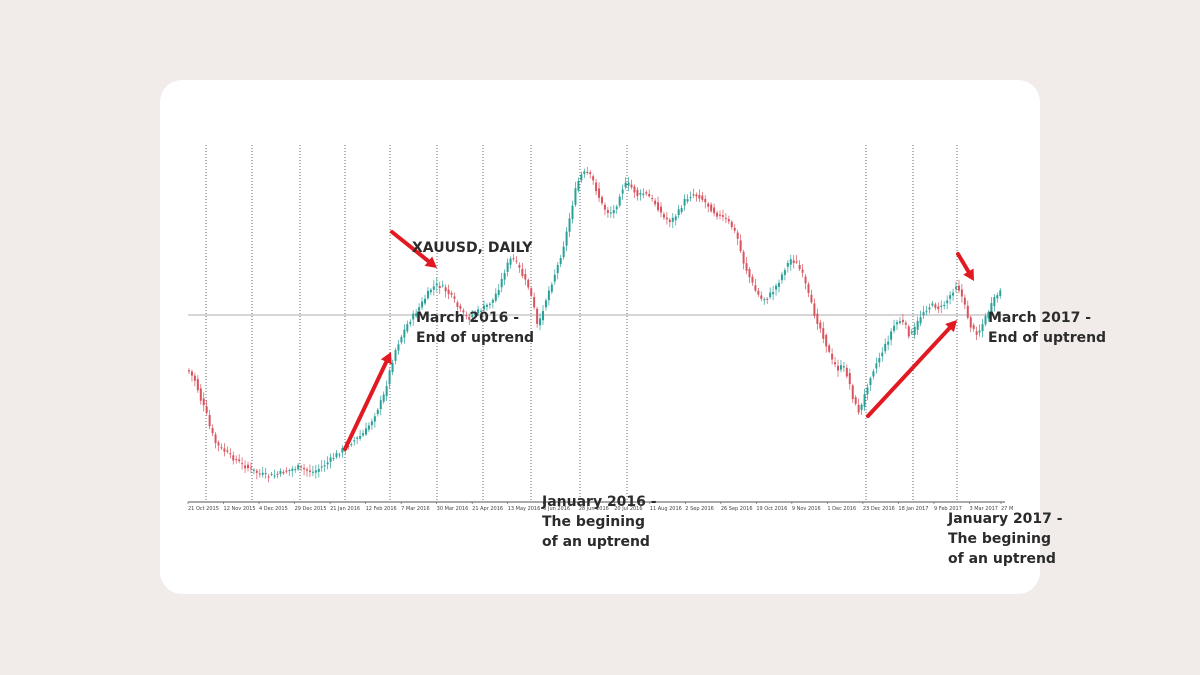 The width and height of the screenshot is (1200, 675). Describe the element at coordinates (771, 509) in the screenshot. I see `x-tick-label: 19 Oct 2016` at that location.